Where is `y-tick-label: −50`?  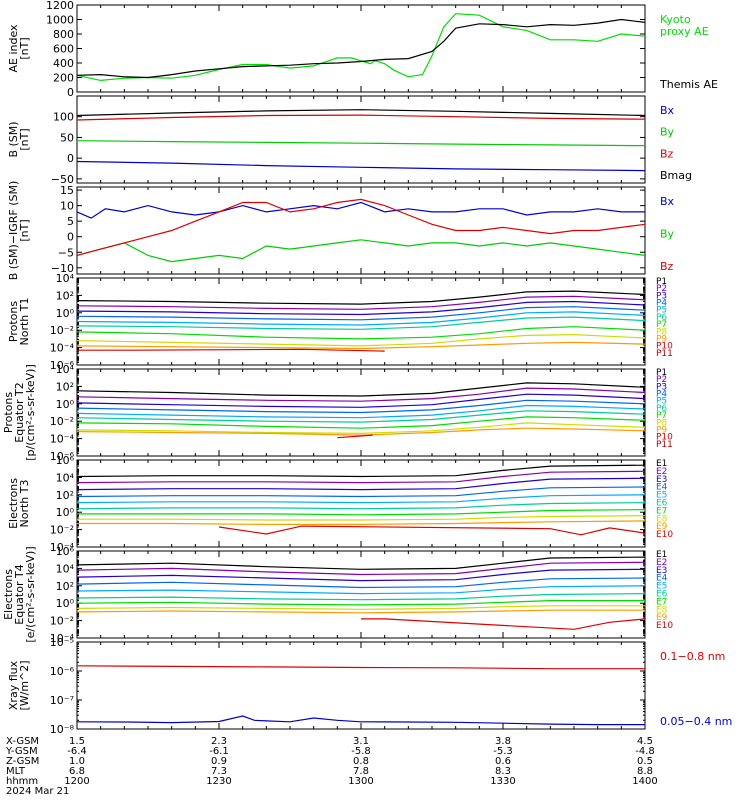 y-tick-label: −50 is located at coordinates (62, 179).